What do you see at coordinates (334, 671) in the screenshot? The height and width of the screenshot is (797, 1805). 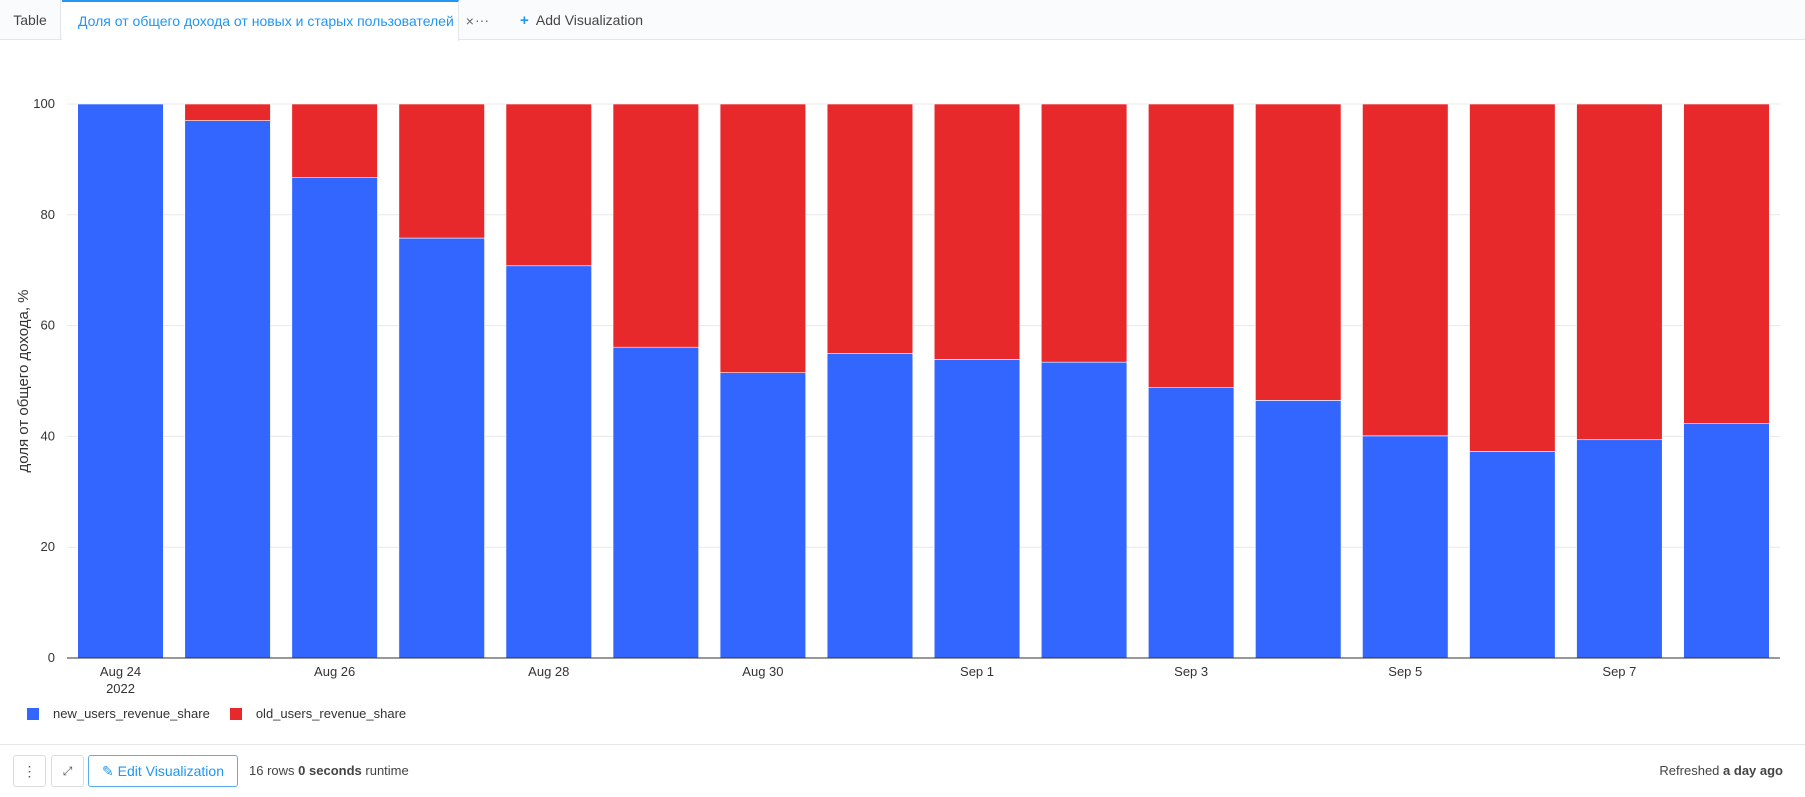 I see `x-tick-label: Aug 26` at bounding box center [334, 671].